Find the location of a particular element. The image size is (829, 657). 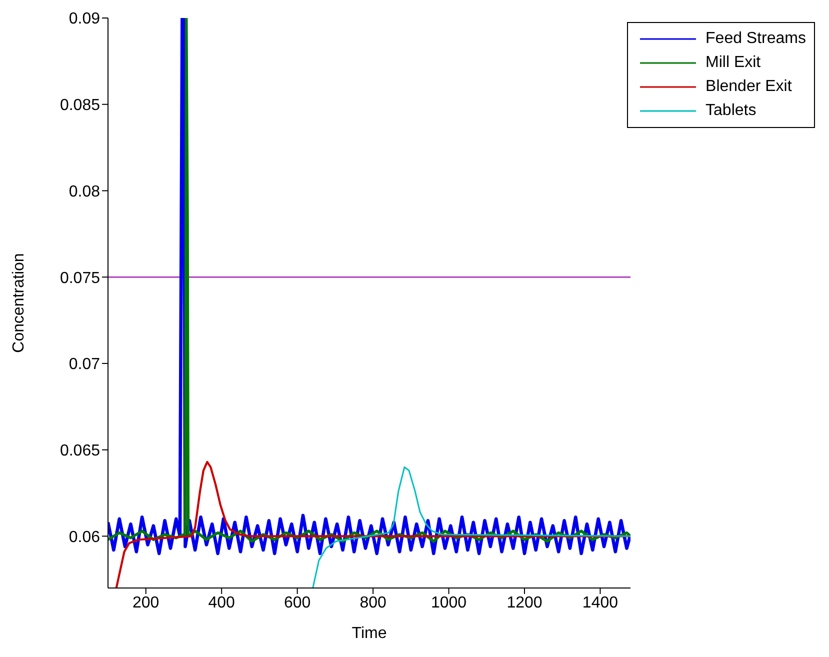

y-tick-label: 0.065 is located at coordinates (80, 451).